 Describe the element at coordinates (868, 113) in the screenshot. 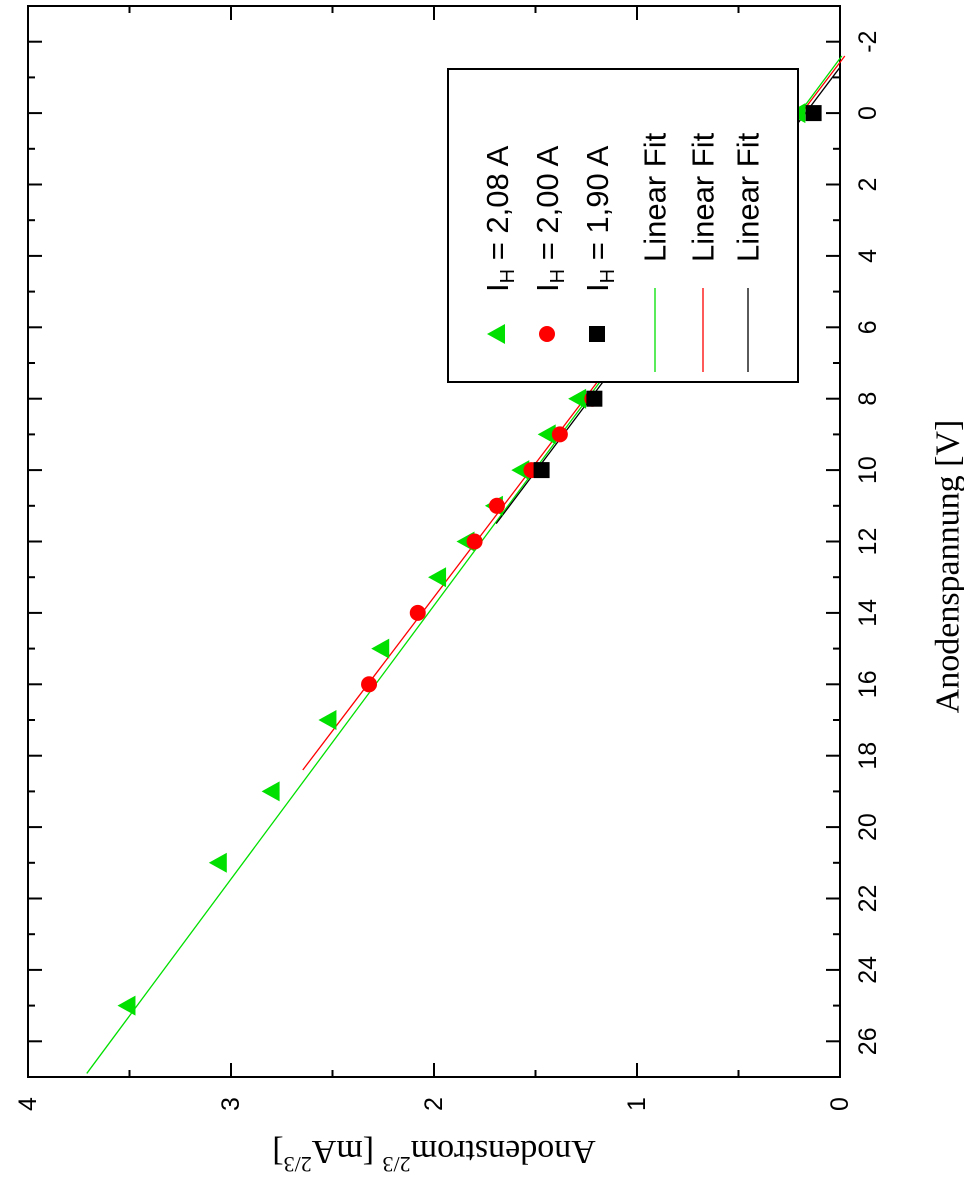

I see `x-tick-label: 0` at that location.